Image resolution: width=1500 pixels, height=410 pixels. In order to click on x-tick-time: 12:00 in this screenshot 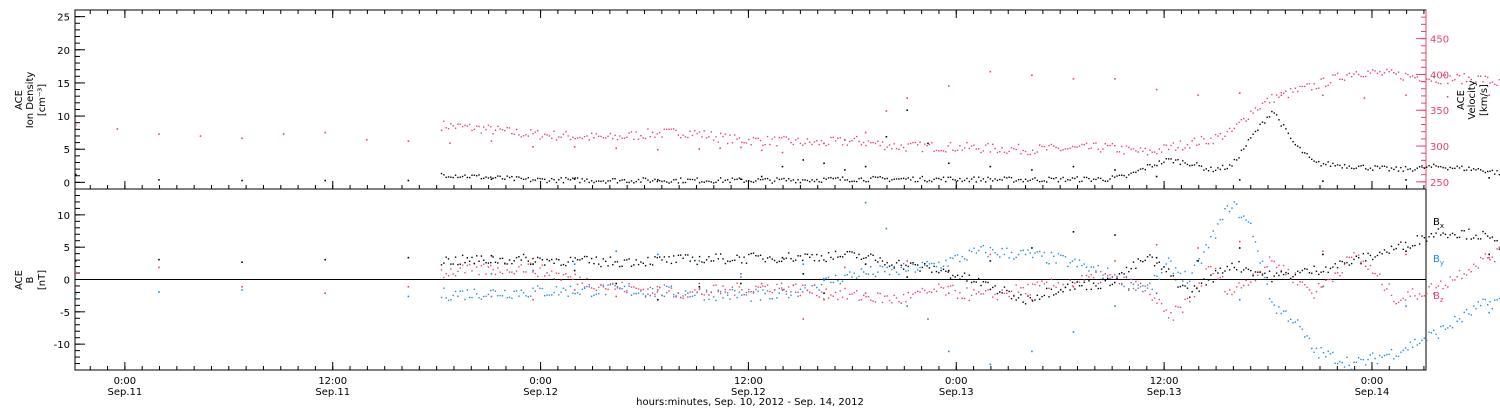, I will do `click(1164, 381)`.